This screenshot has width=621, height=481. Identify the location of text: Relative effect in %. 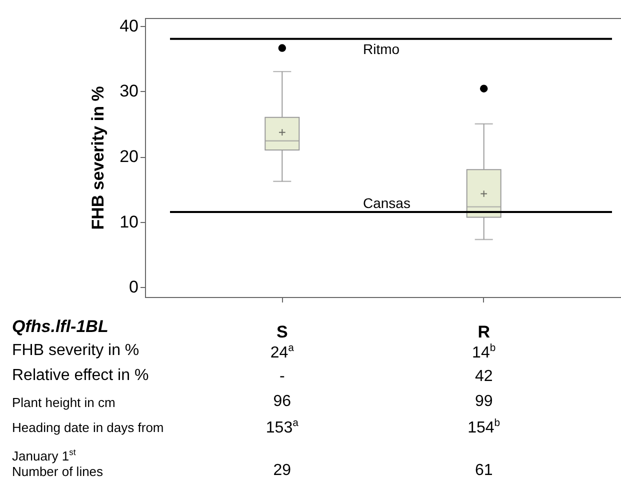
(81, 376).